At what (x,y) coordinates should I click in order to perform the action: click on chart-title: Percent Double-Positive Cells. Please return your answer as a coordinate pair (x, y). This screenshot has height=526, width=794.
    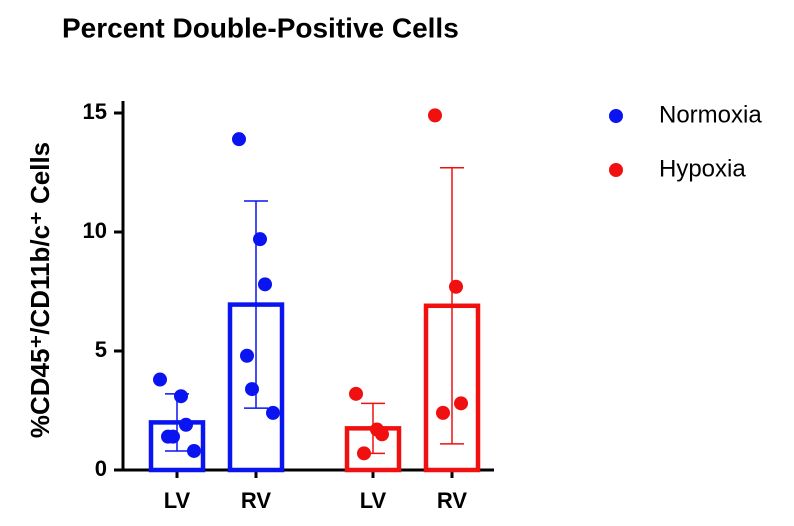
    Looking at the image, I should click on (260, 27).